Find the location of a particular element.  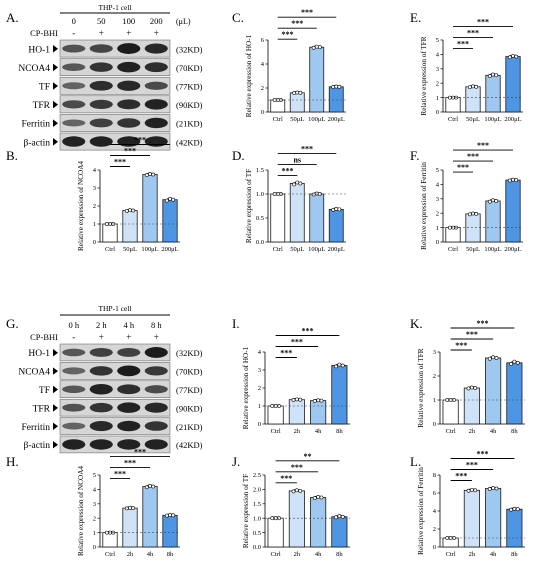

y-tick-label: 0.5 is located at coordinates (257, 533).